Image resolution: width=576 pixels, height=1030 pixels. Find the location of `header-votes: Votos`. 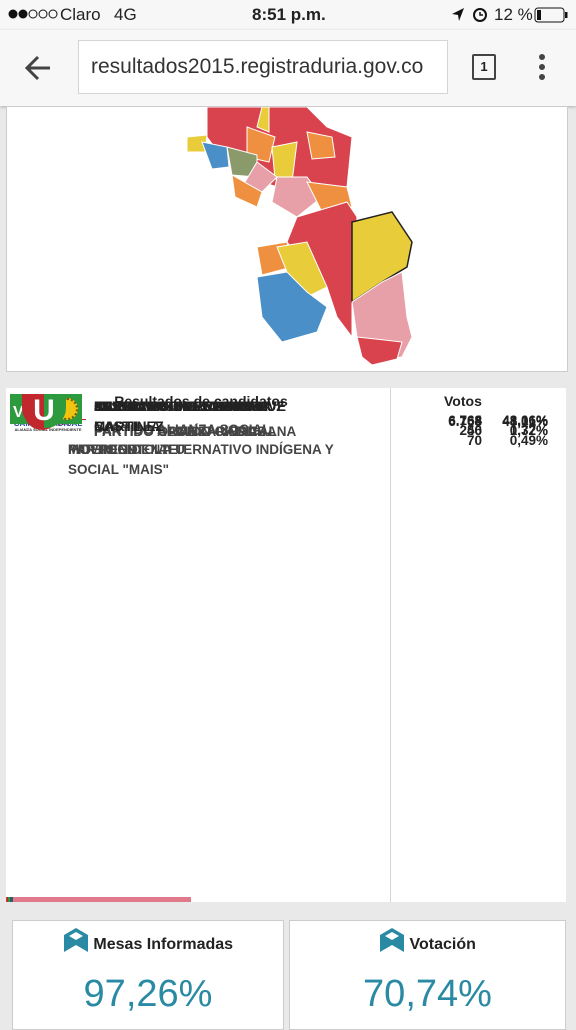

header-votes: Votos is located at coordinates (463, 401).